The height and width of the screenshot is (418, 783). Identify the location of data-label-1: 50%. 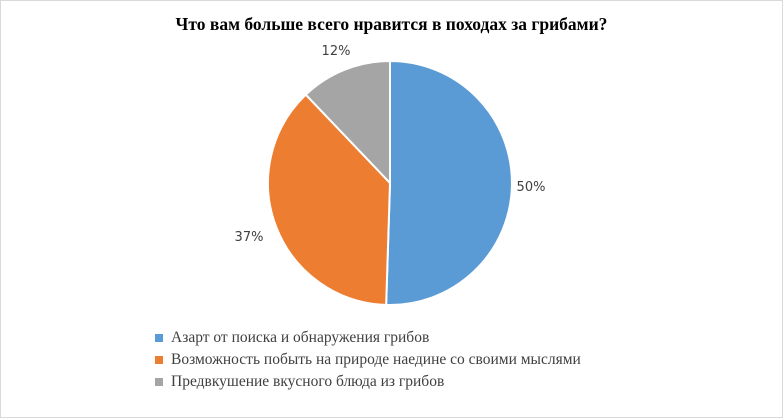
(531, 187).